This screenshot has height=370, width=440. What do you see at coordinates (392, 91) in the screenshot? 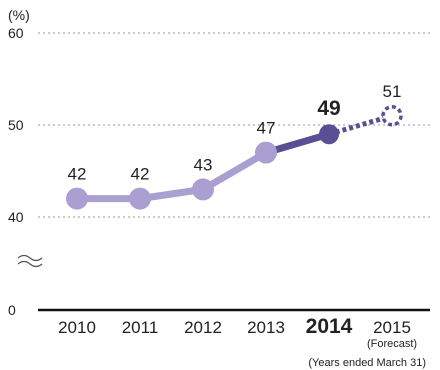
I see `data-label: 51` at bounding box center [392, 91].